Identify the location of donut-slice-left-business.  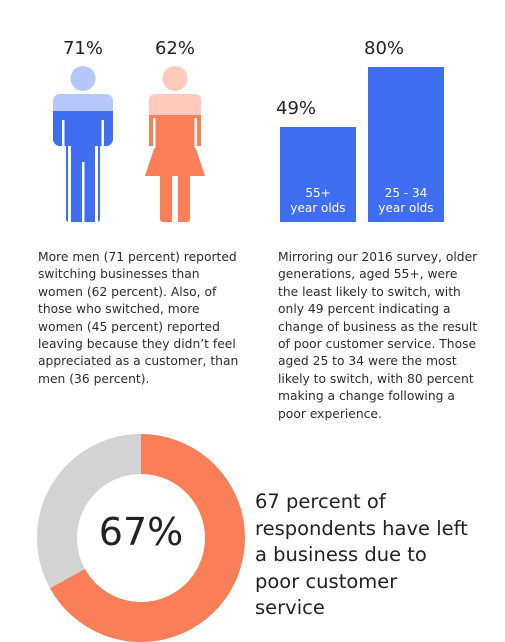
(147, 538).